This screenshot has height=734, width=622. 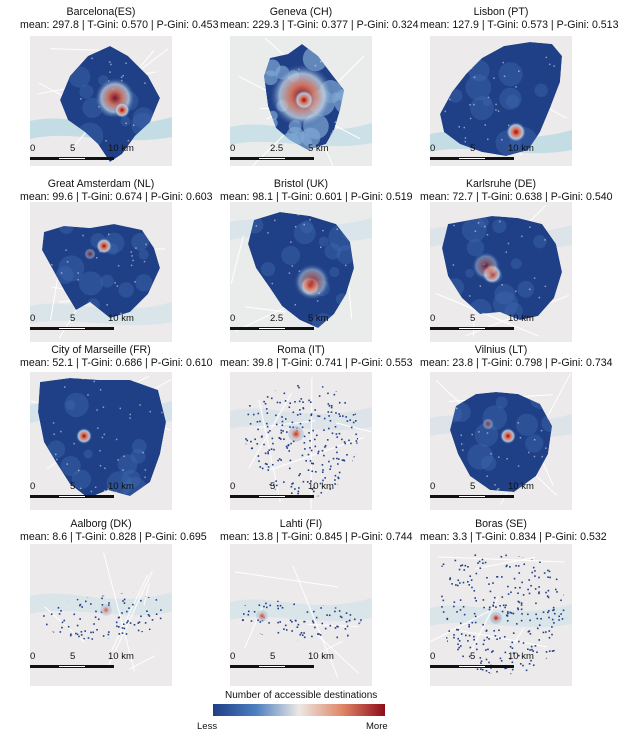 What do you see at coordinates (317, 454) in the screenshot?
I see `basemap-road` at bounding box center [317, 454].